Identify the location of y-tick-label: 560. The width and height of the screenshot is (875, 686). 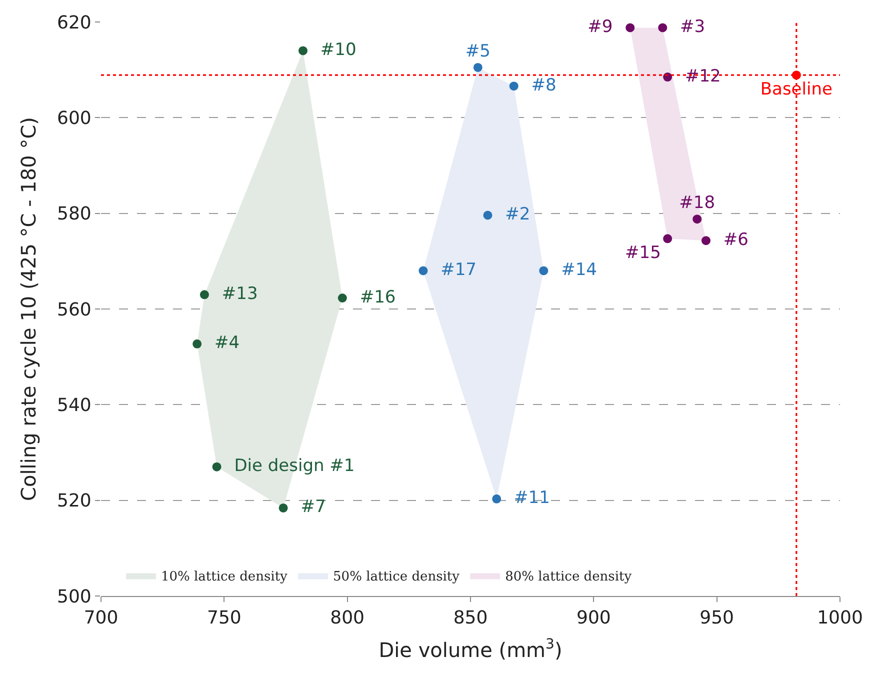
(74, 309).